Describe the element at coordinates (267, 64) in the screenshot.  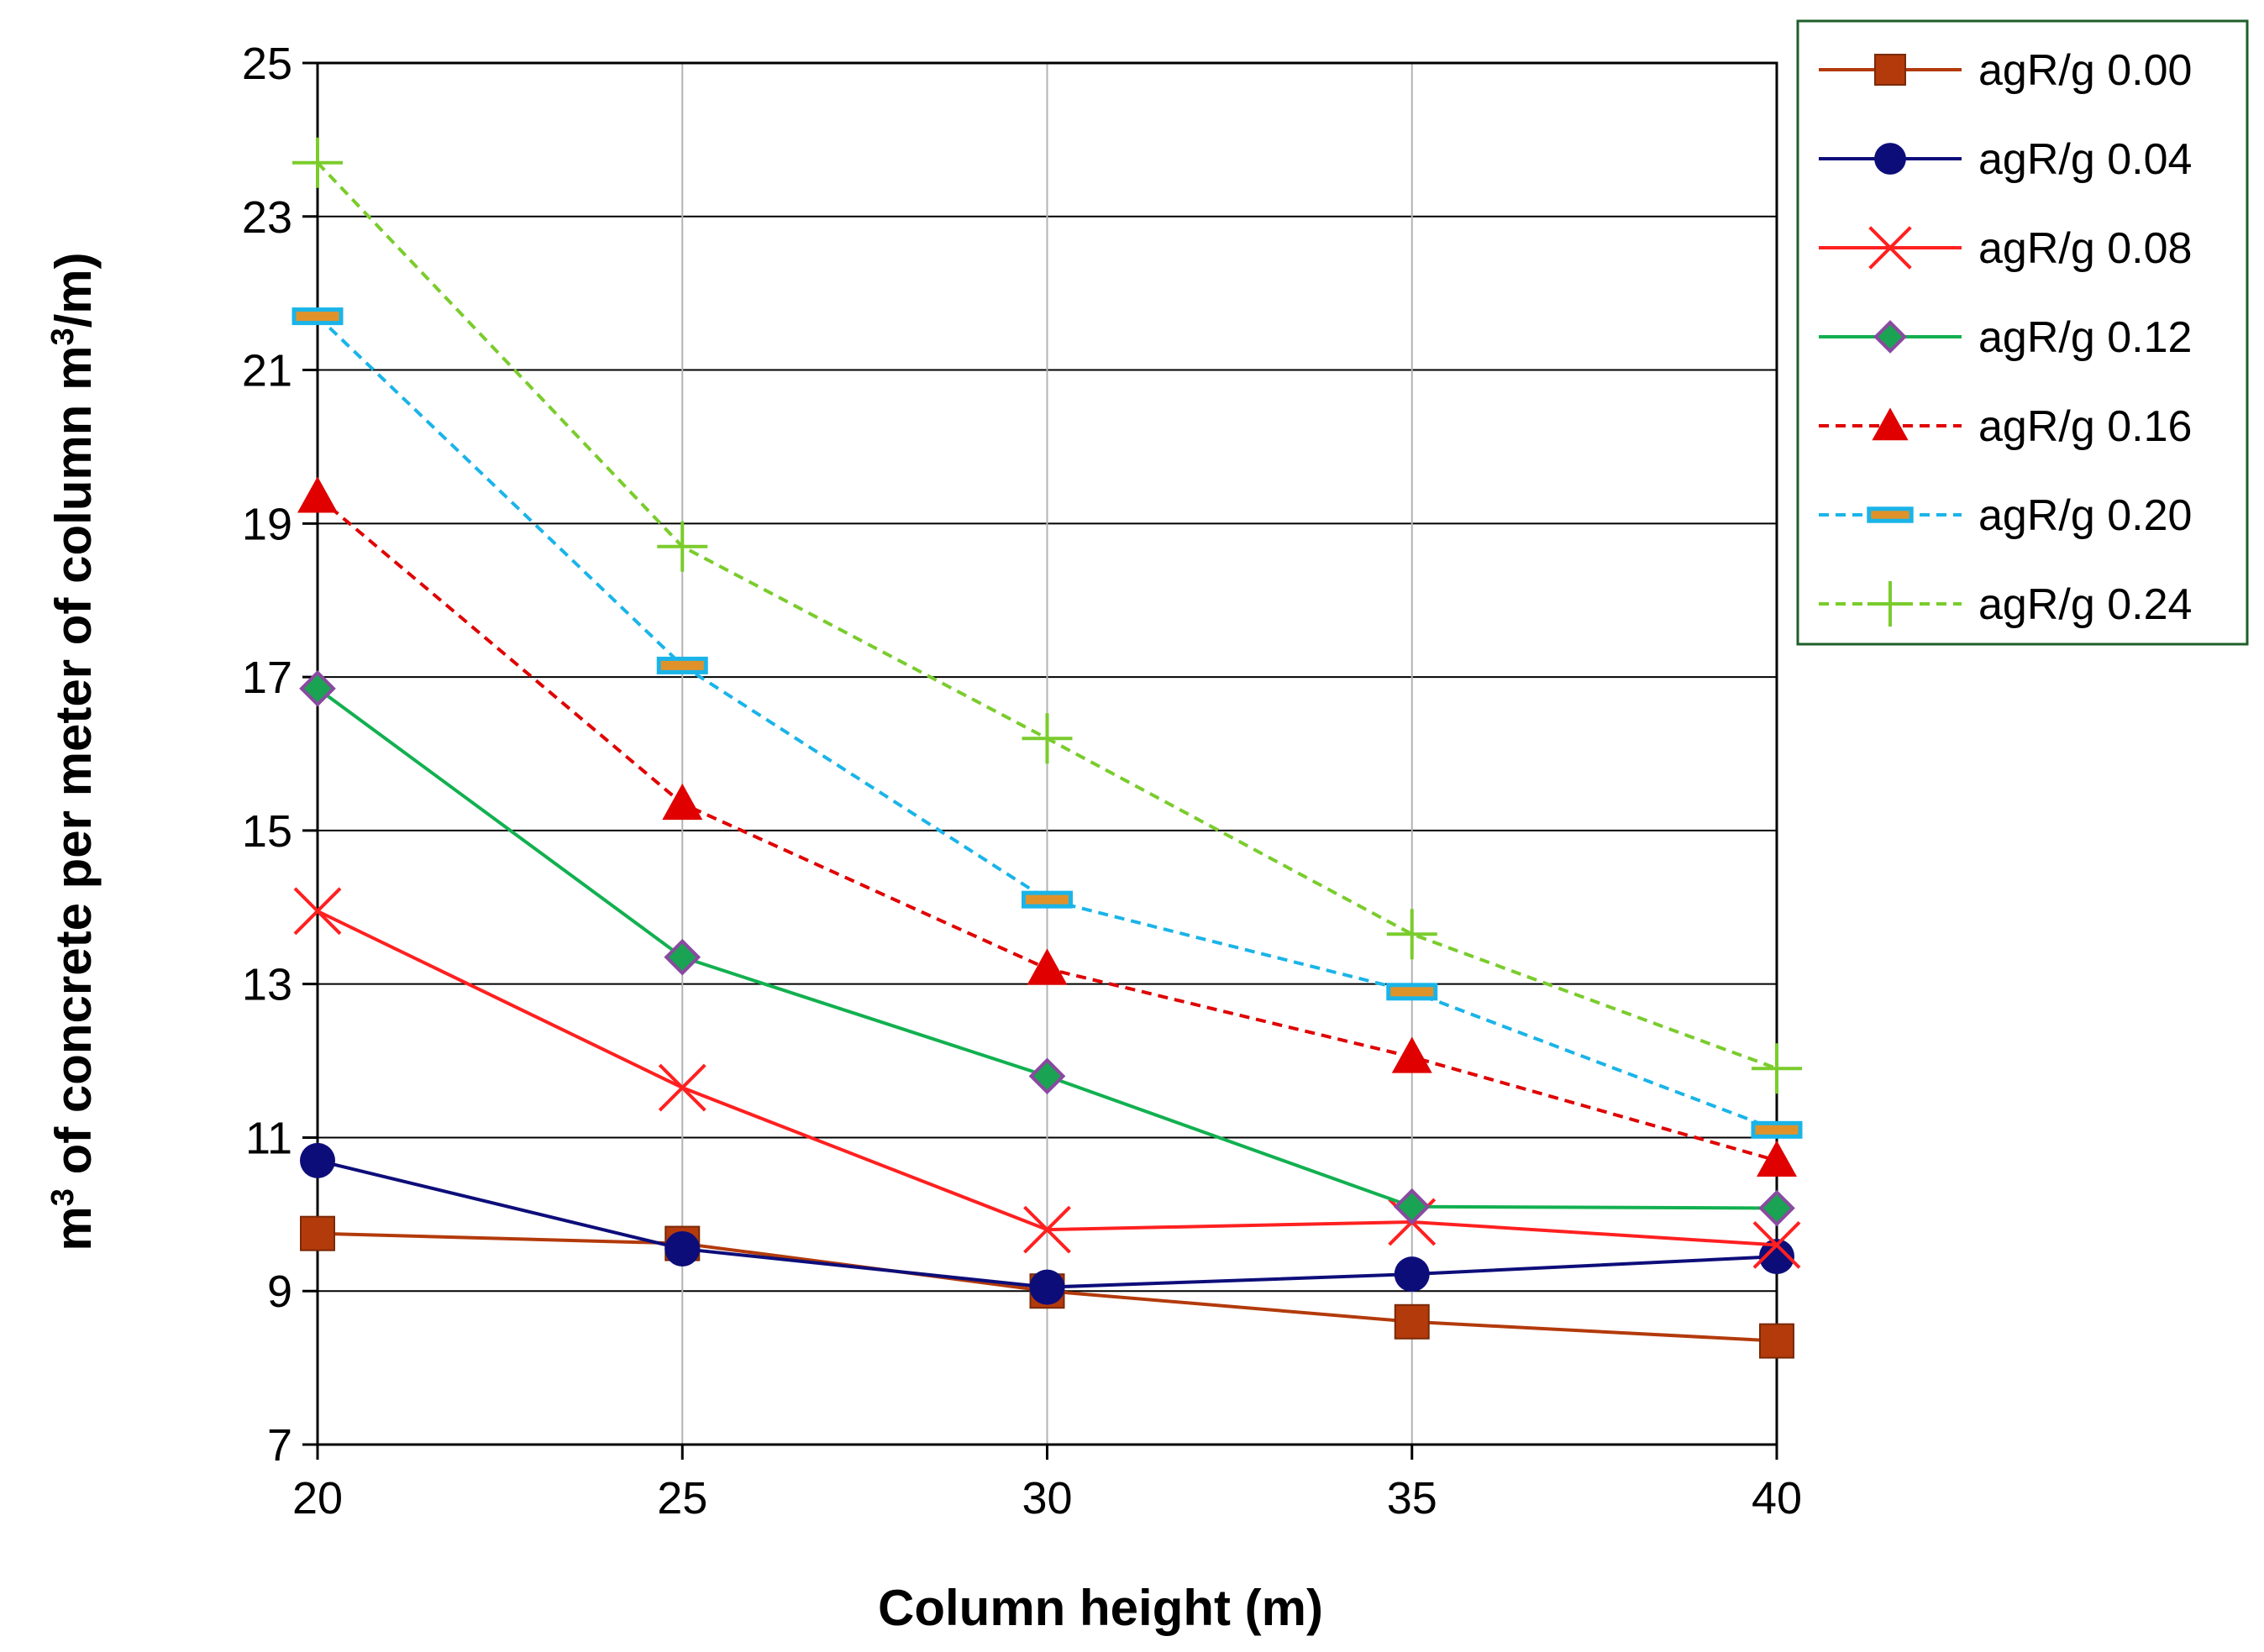
I see `y-tick-label: 25` at that location.